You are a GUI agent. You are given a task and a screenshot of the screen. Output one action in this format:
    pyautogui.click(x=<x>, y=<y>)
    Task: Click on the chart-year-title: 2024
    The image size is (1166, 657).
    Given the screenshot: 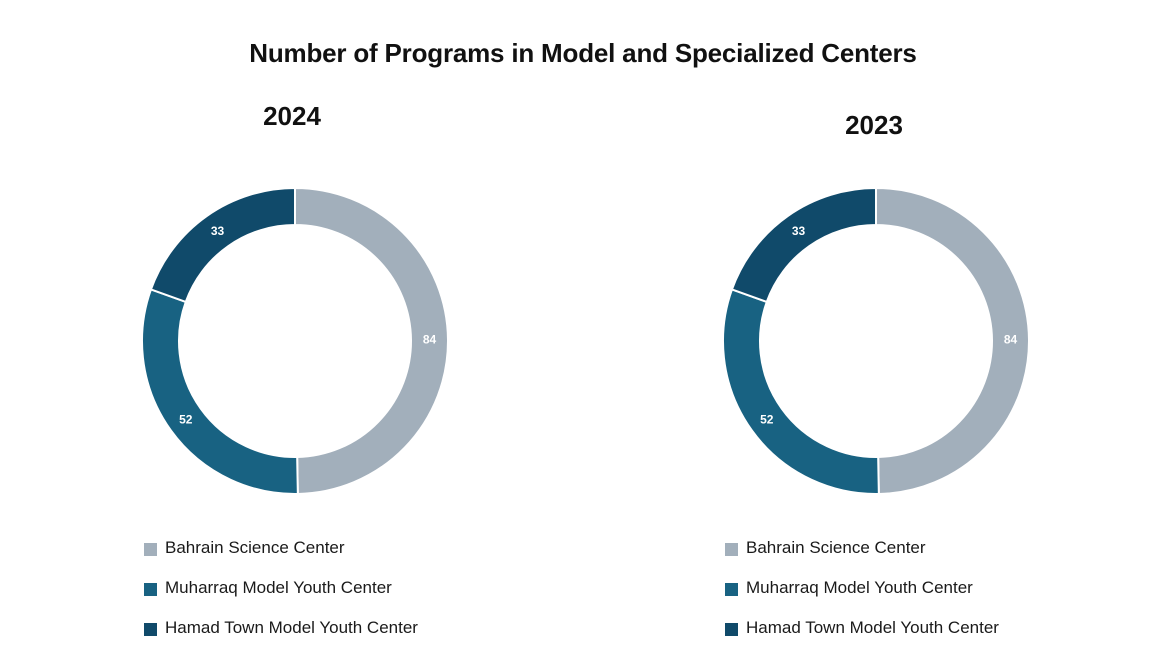 What is the action you would take?
    pyautogui.click(x=292, y=116)
    